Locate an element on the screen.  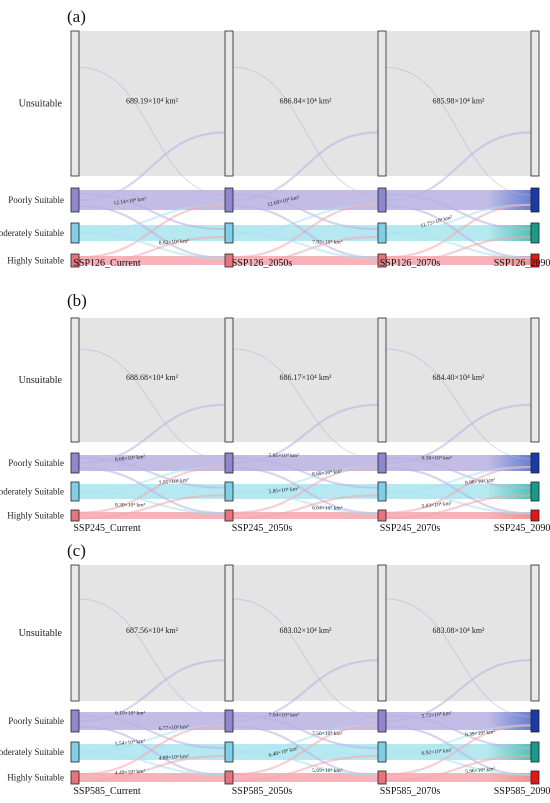
flow-value-label: 12.14×10⁴ km² is located at coordinates (130, 201).